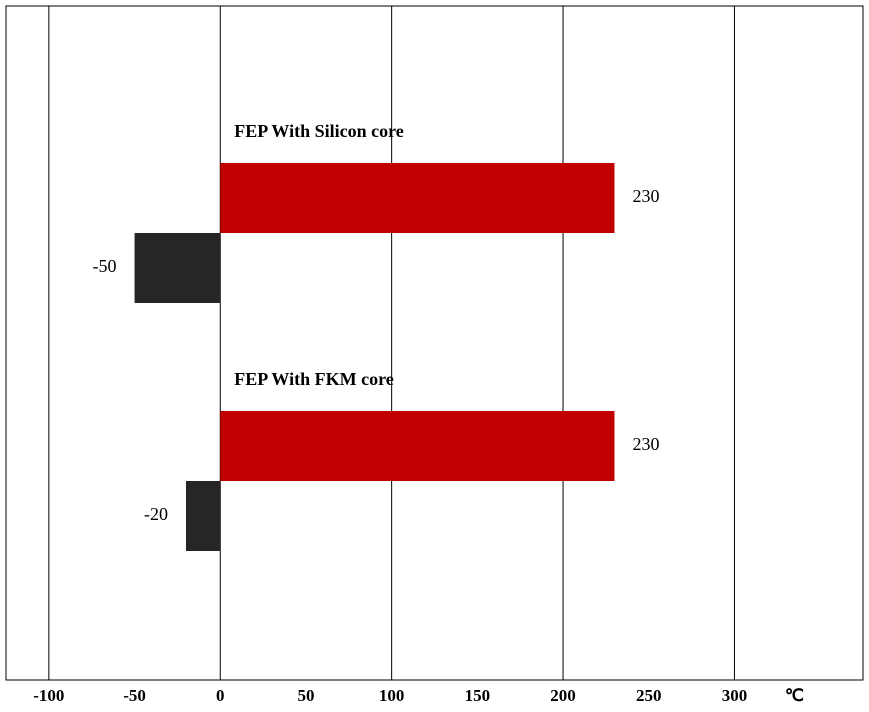 This screenshot has height=712, width=869. Describe the element at coordinates (220, 695) in the screenshot. I see `x-tick-label: 0` at that location.